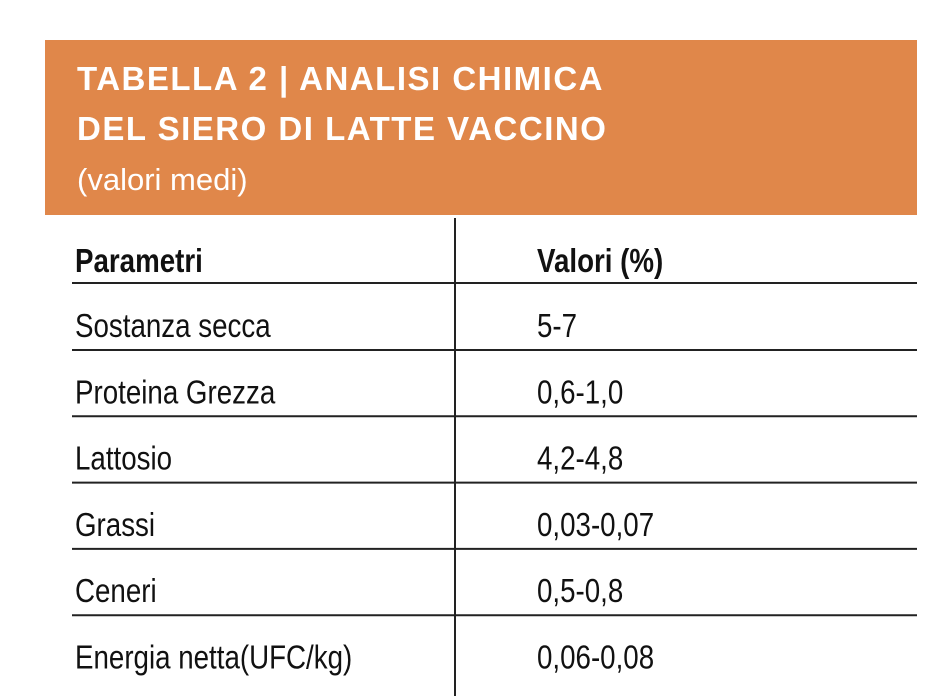 The height and width of the screenshot is (696, 942). I want to click on value-cell: 0,6-1,0, so click(580, 392).